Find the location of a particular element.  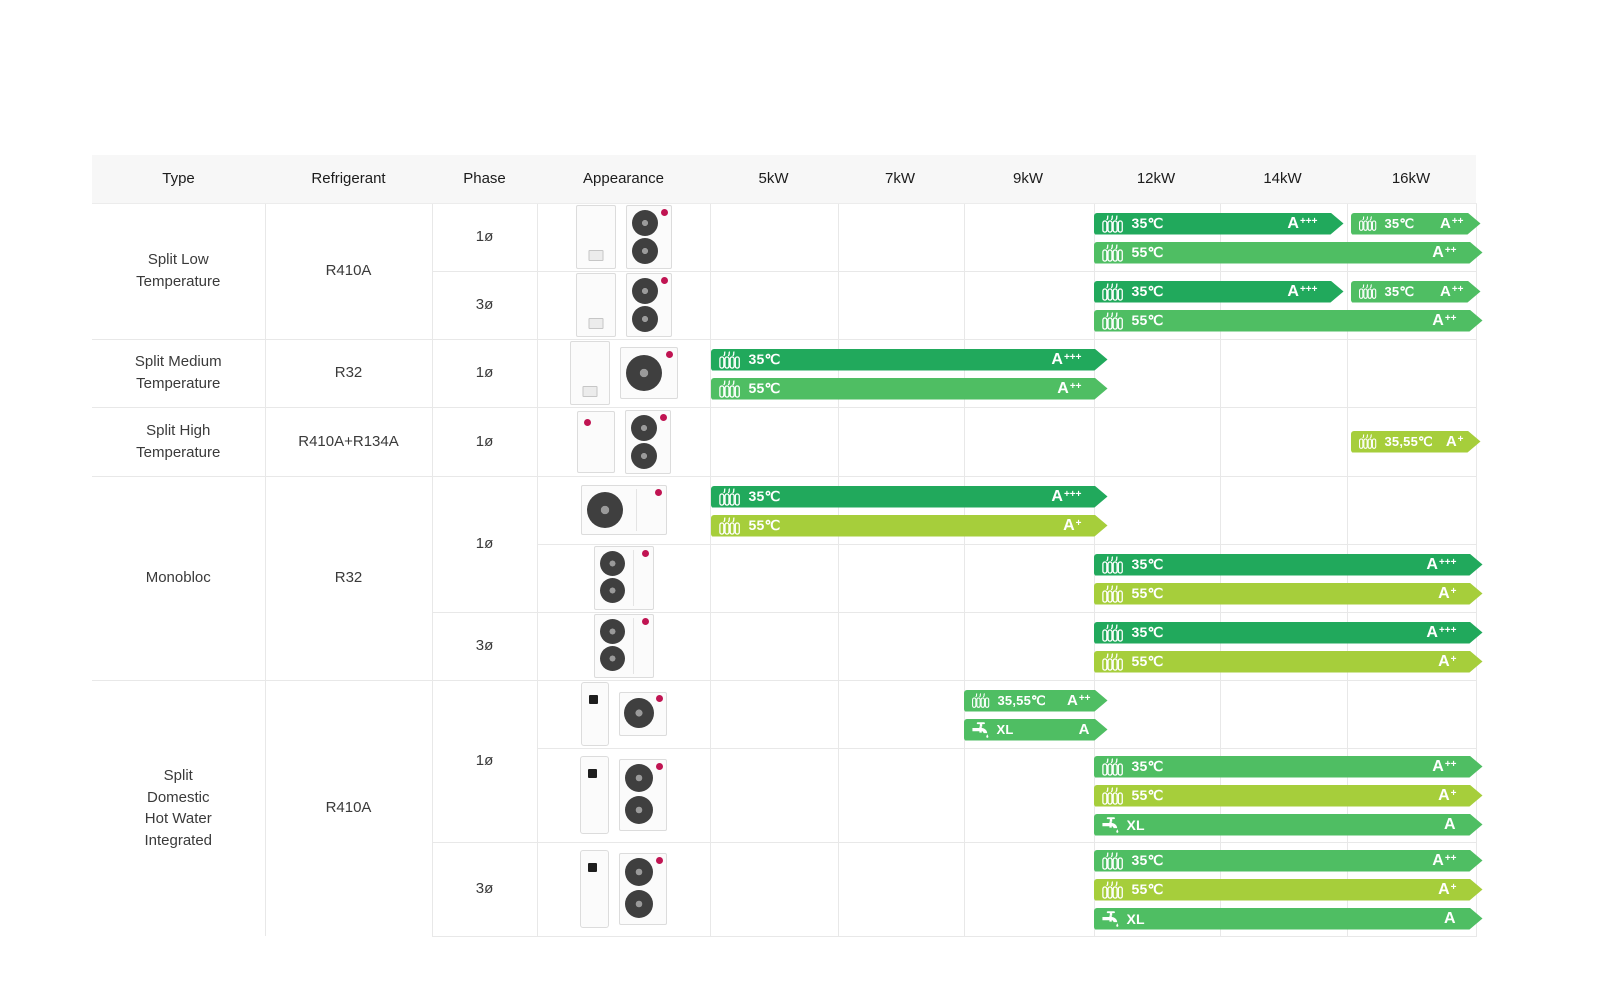

panel-divider is located at coordinates (633, 578).